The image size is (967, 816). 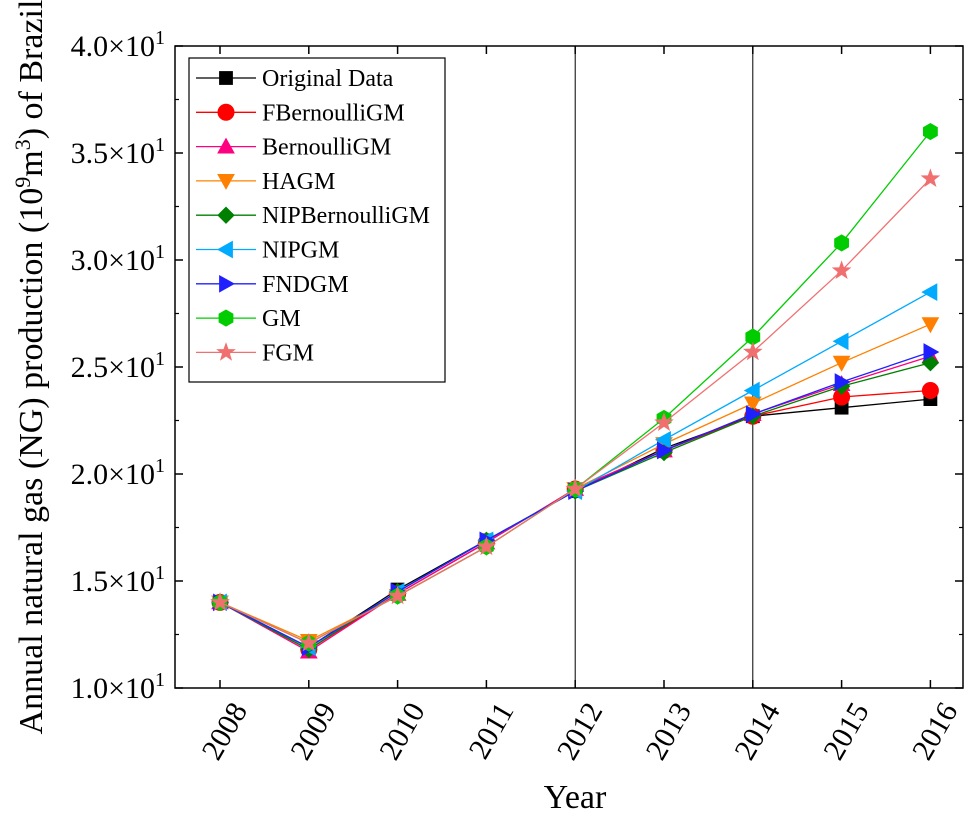 I want to click on y-tick-label: 2.5×10¹, so click(x=118, y=366).